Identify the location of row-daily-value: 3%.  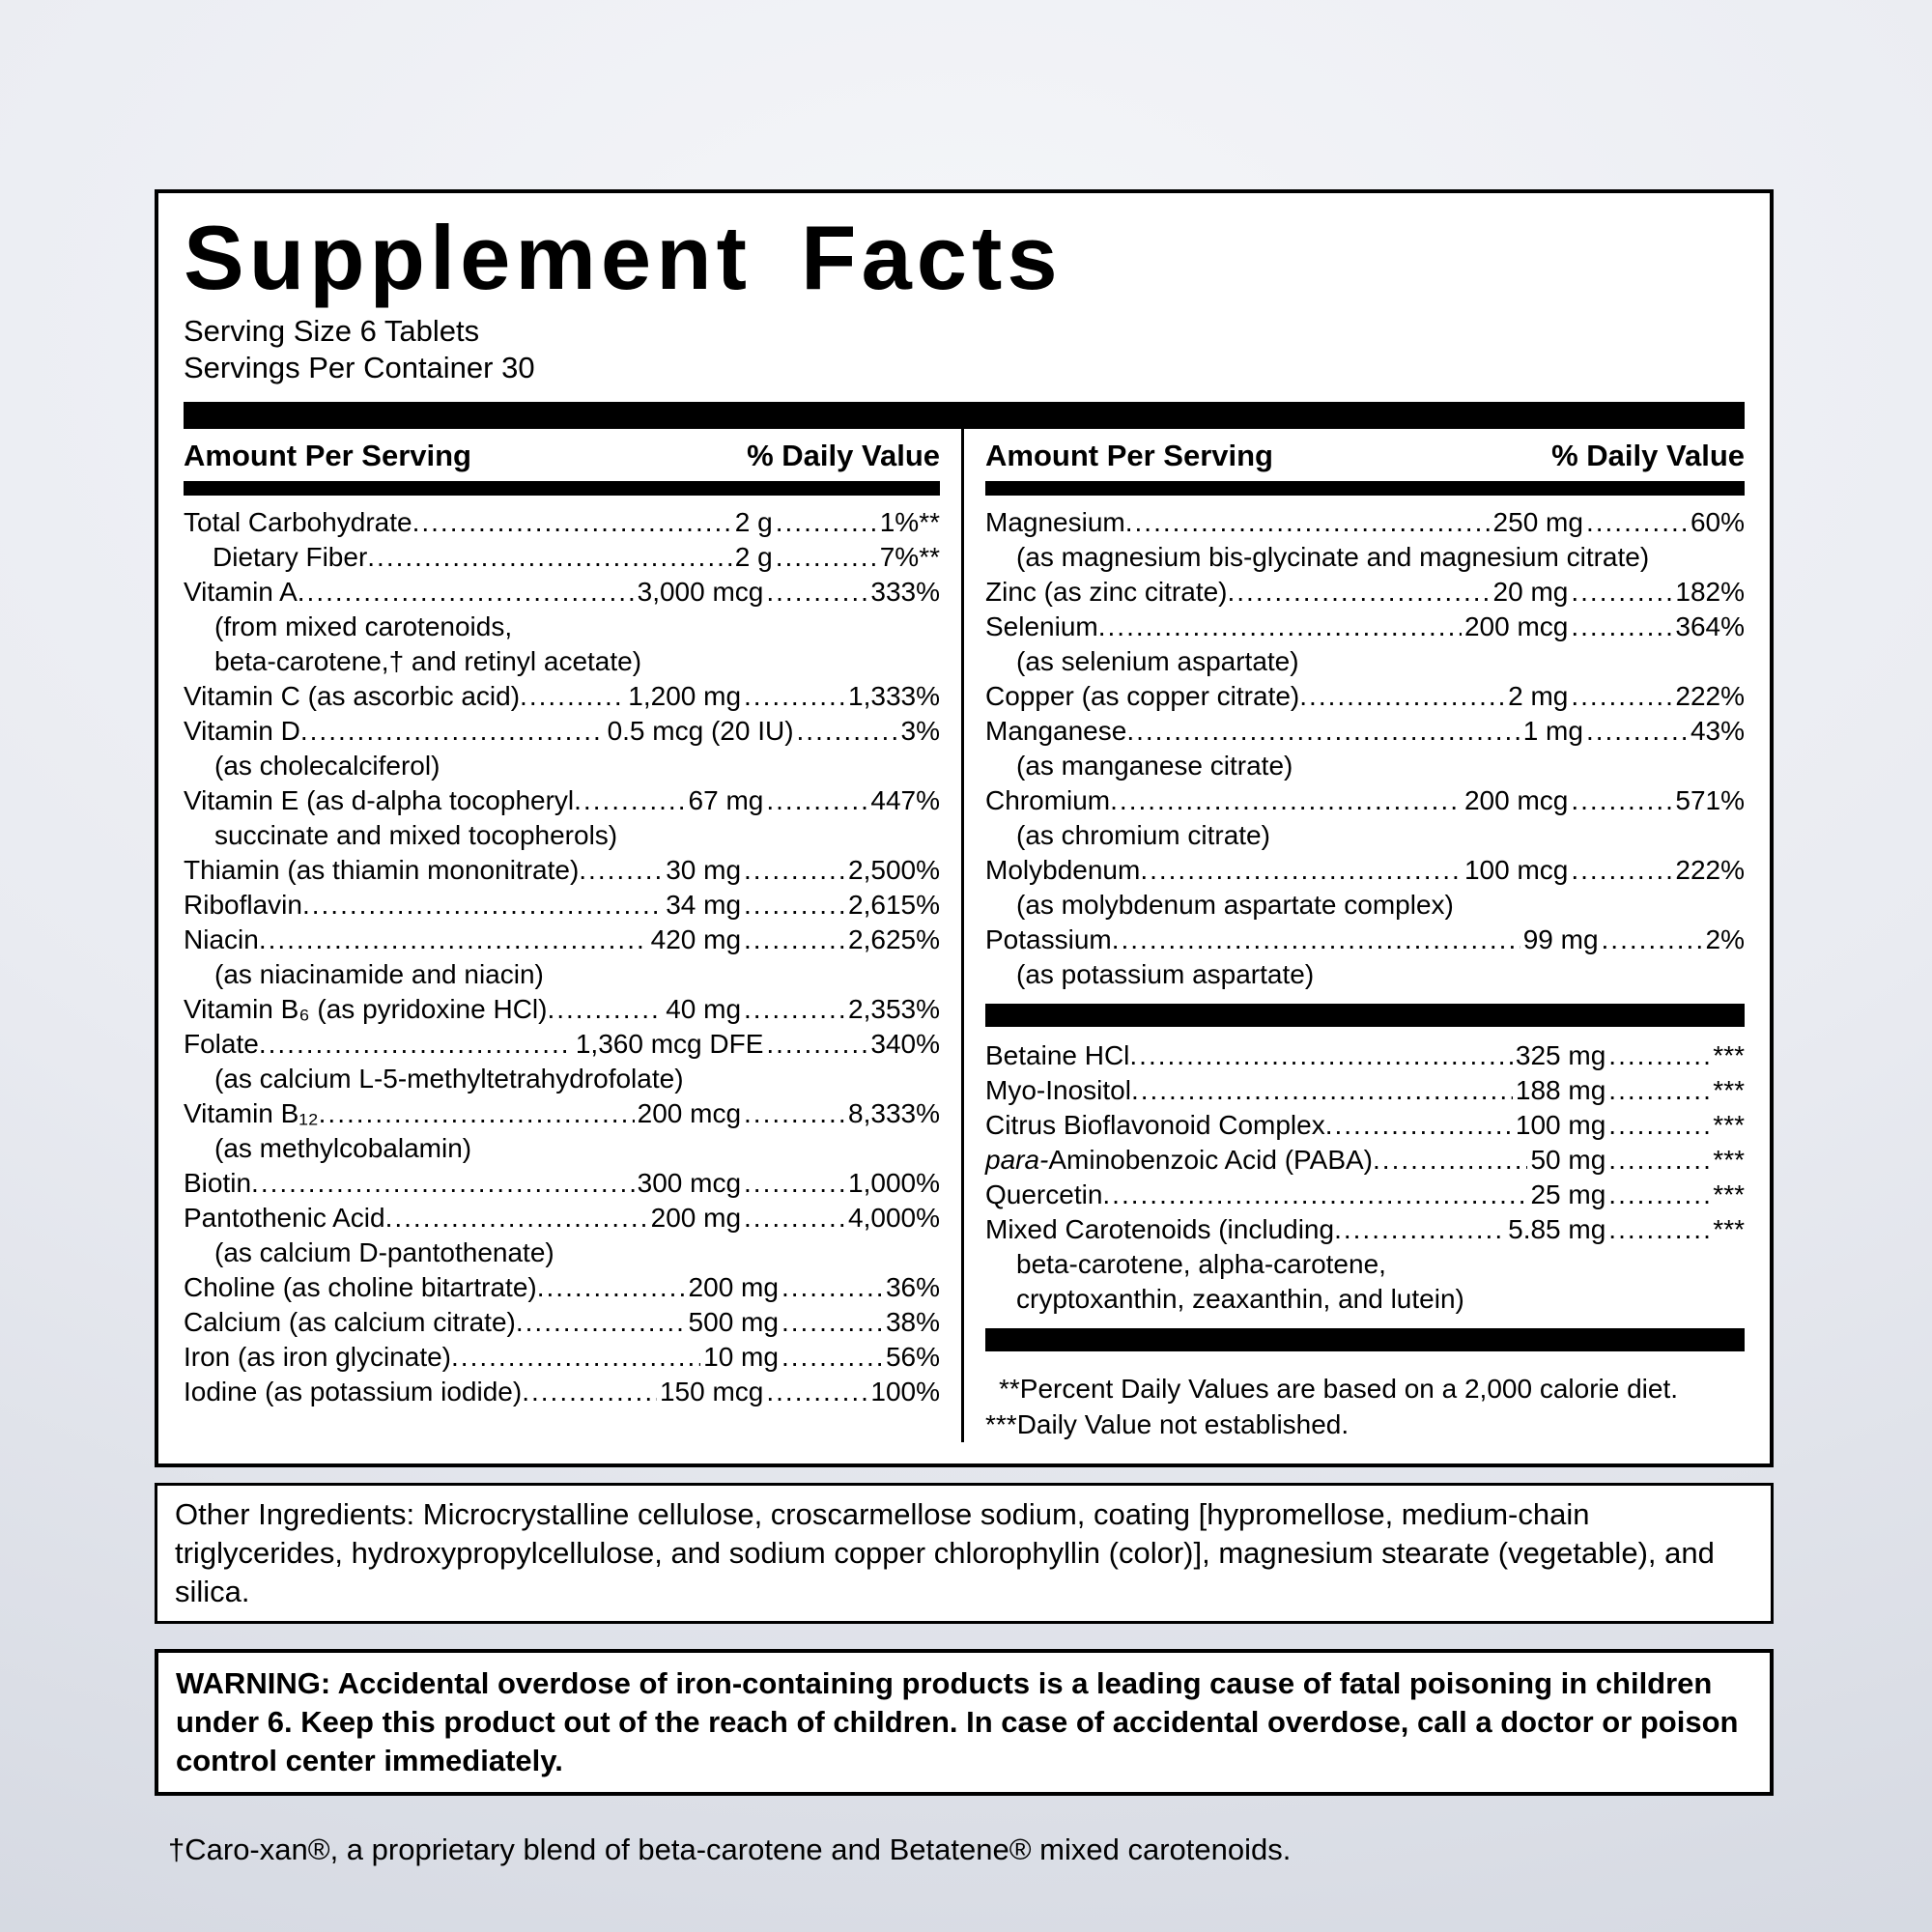
(920, 731).